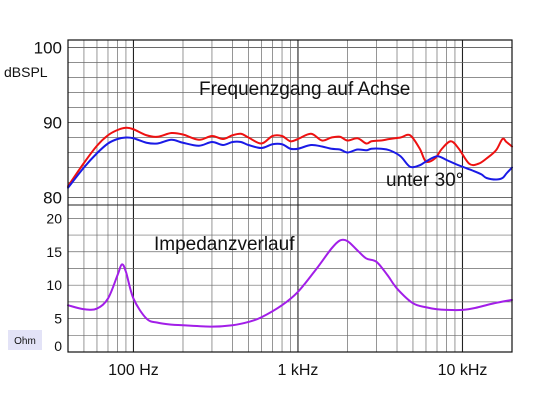 Image resolution: width=554 pixels, height=415 pixels. Describe the element at coordinates (304, 89) in the screenshot. I see `on-axis-annotation: Frequenzgang auf Achse` at that location.